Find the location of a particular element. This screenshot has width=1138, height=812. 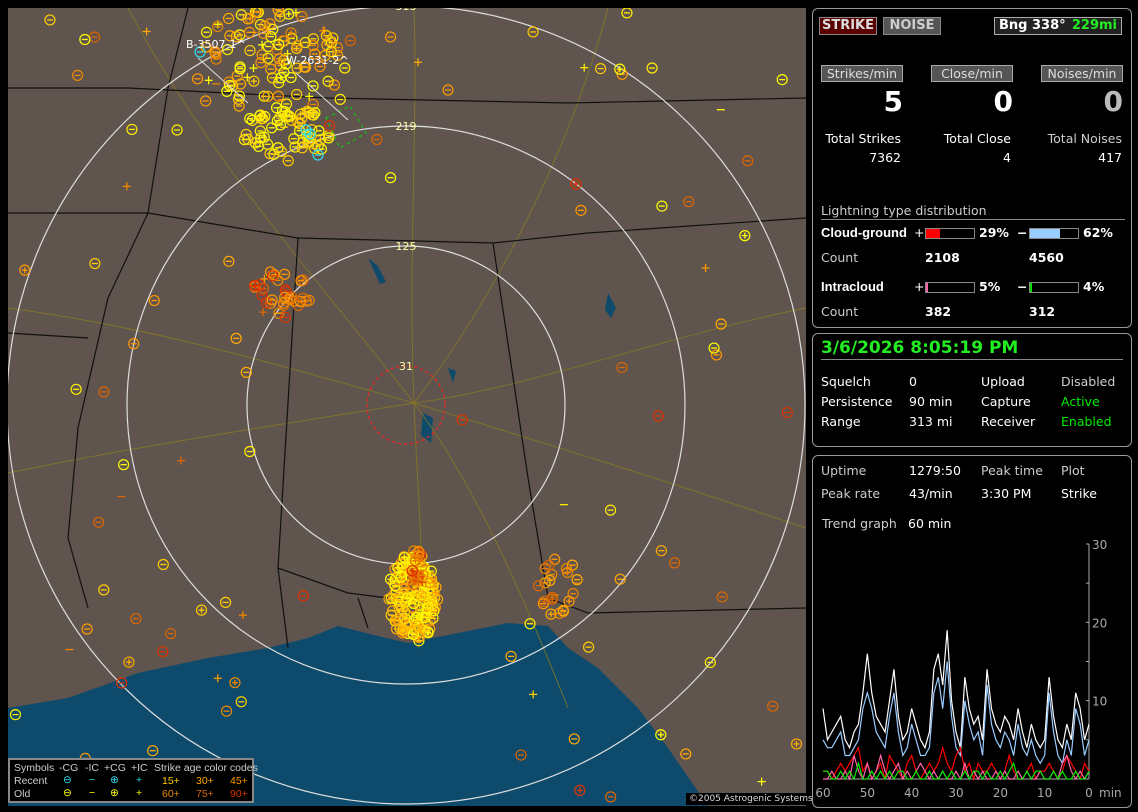

old-neg-cg-icon: ⊖ is located at coordinates (67, 793).